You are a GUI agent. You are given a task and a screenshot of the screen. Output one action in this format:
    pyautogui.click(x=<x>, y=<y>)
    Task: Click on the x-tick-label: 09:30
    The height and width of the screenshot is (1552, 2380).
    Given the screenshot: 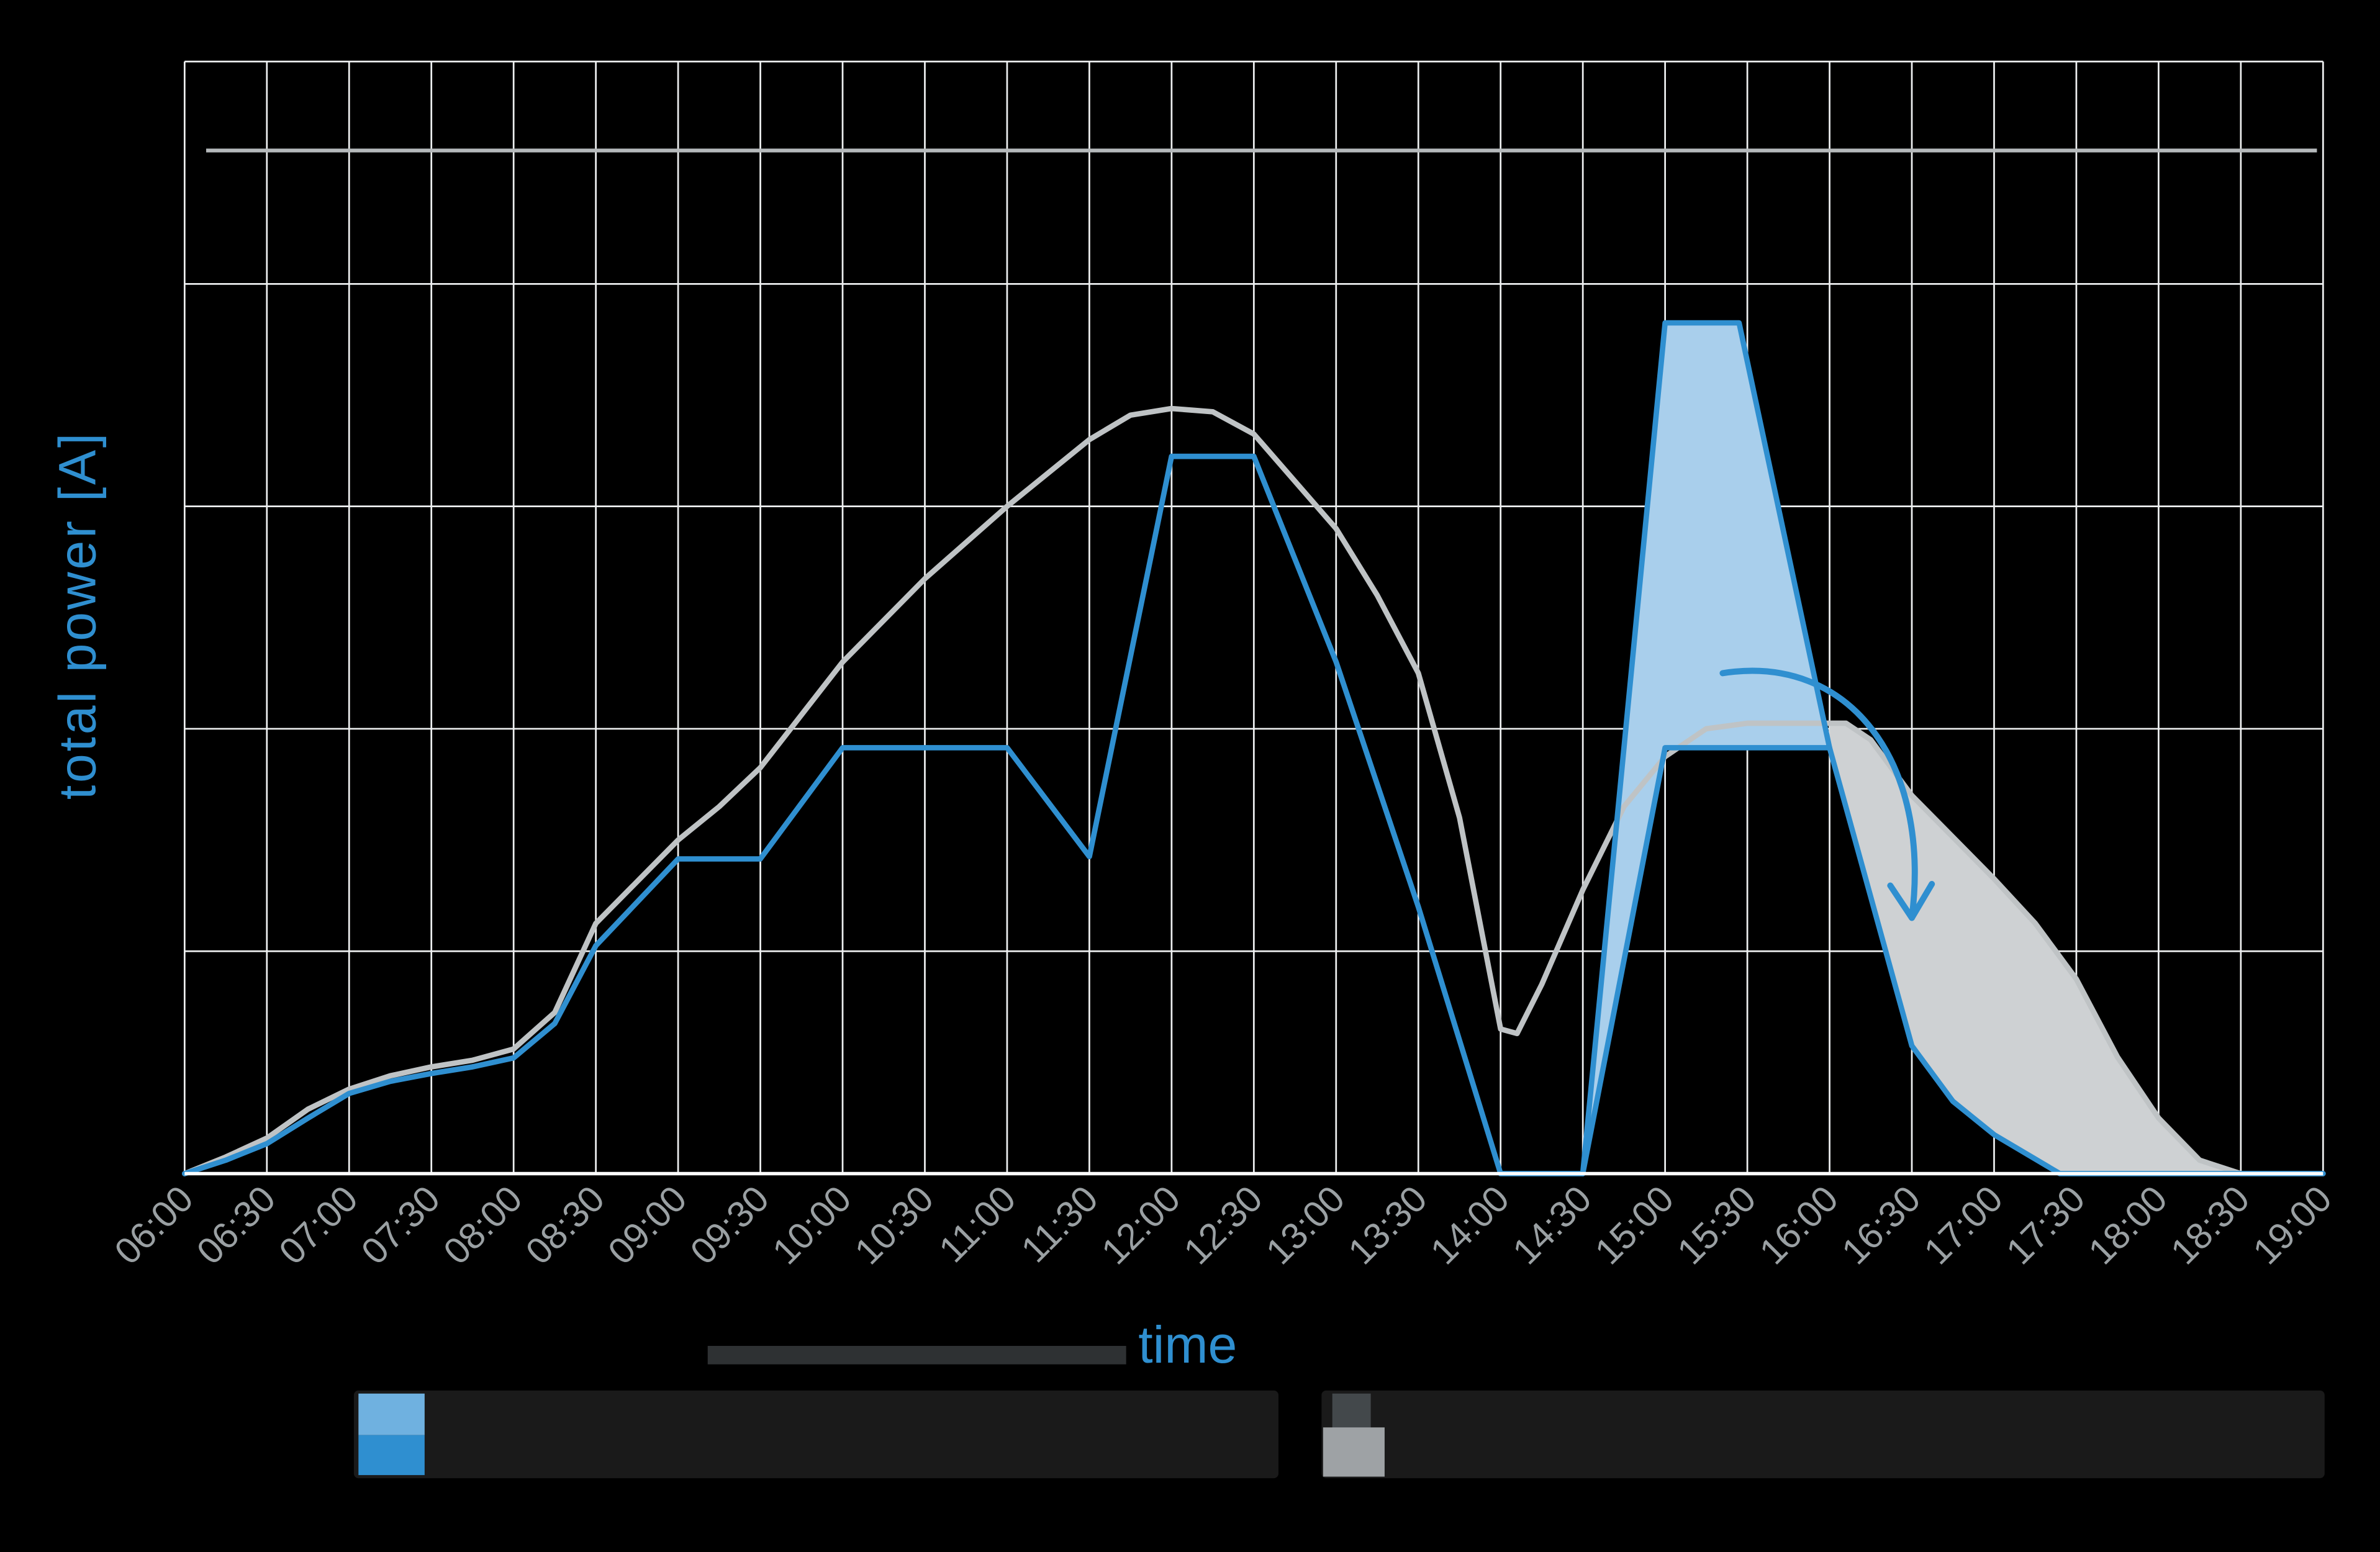 What is the action you would take?
    pyautogui.click(x=729, y=1225)
    